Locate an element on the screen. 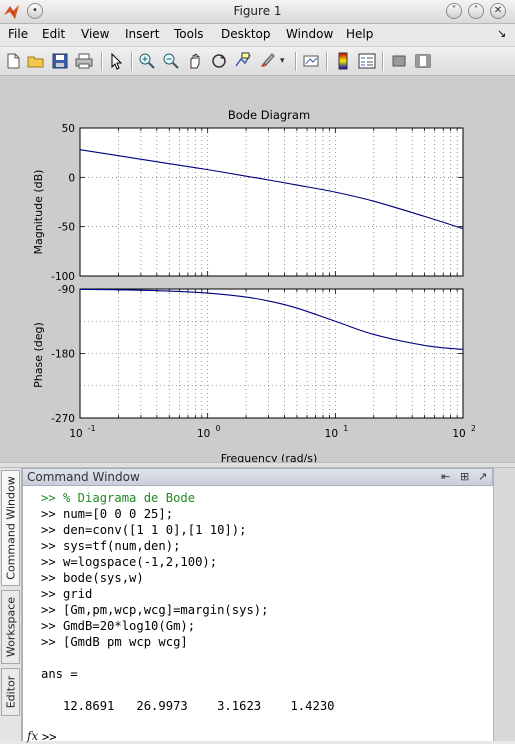 The image size is (515, 744). command-line: >> grid is located at coordinates (67, 594).